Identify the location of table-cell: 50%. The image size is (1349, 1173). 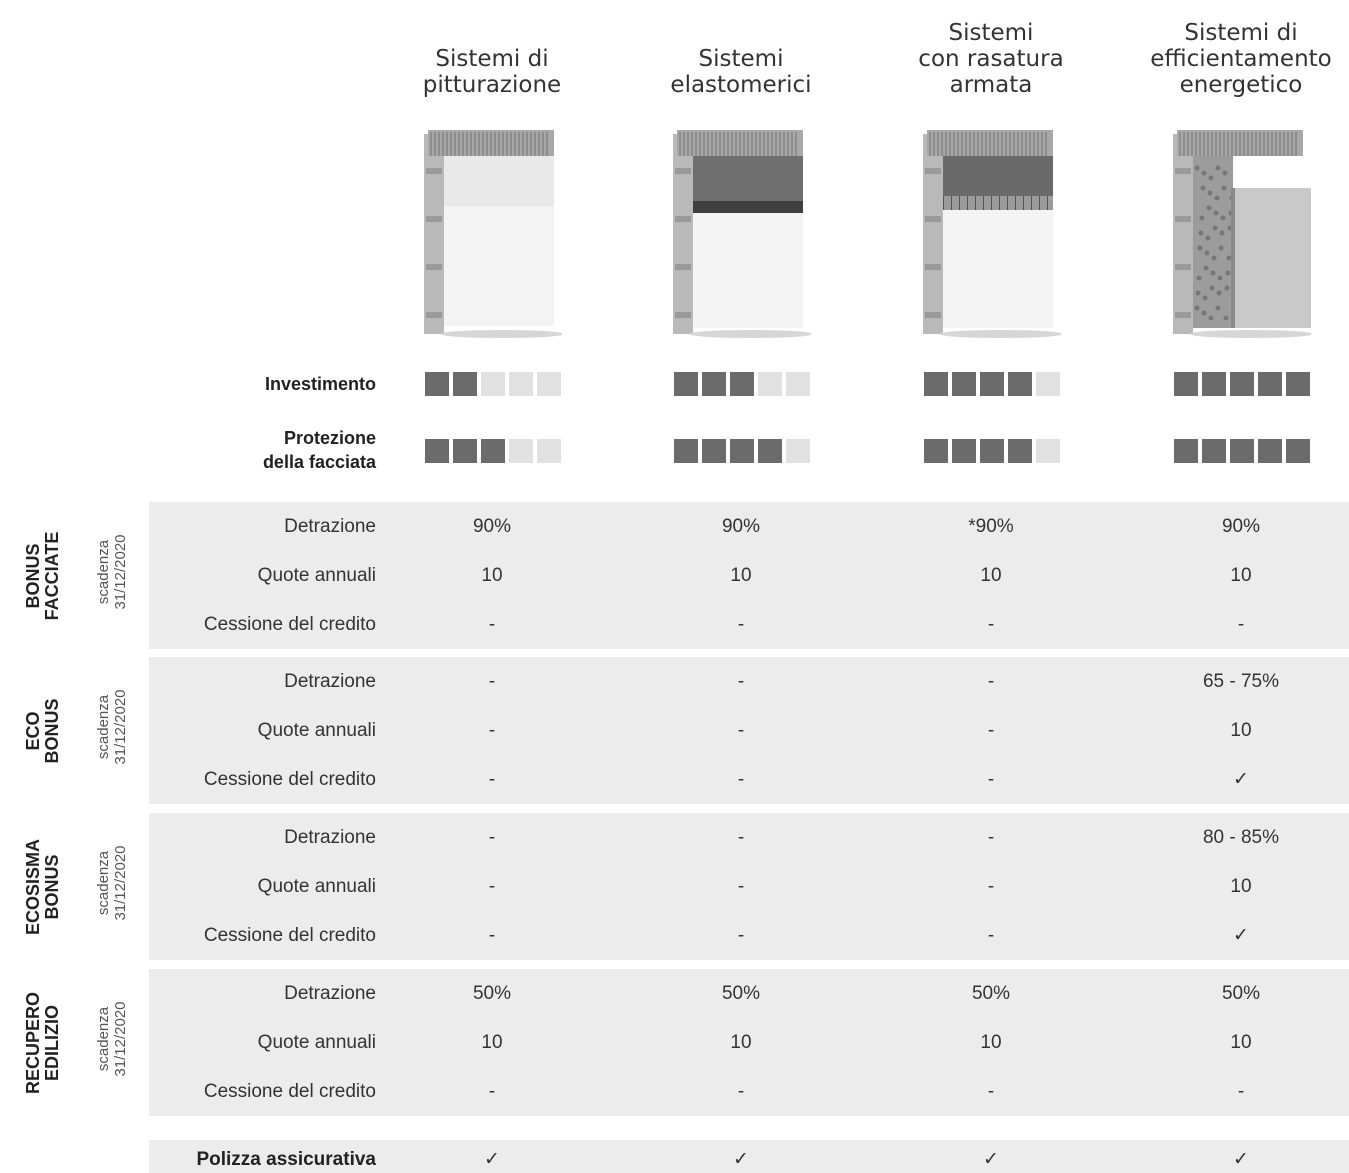
(492, 993).